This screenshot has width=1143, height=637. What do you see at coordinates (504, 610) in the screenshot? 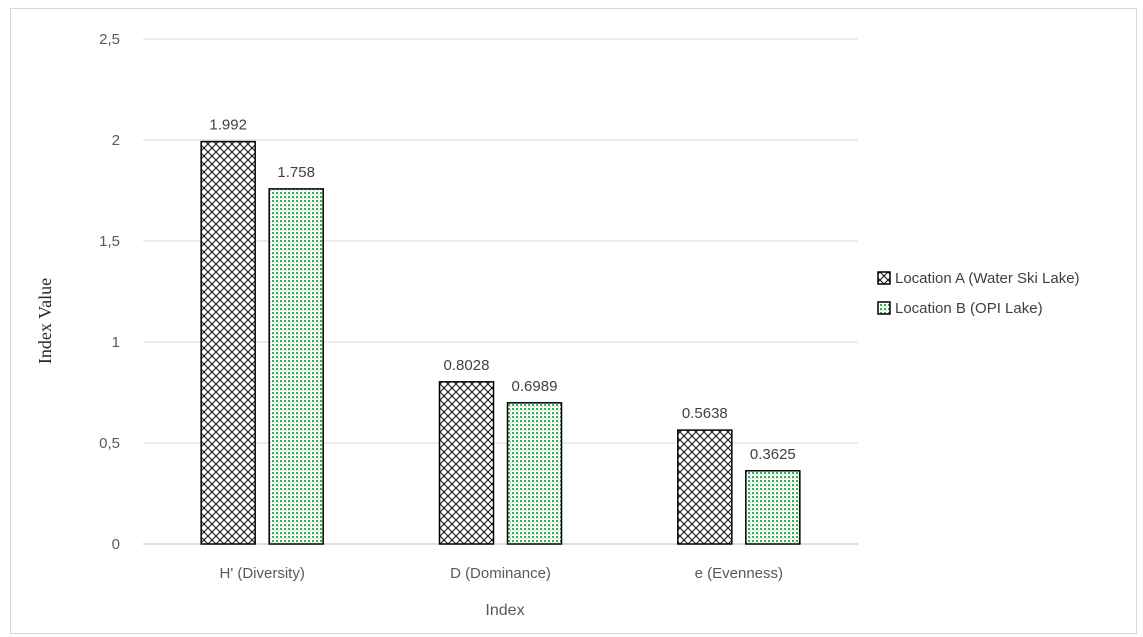
I see `x-axis-title: Index` at bounding box center [504, 610].